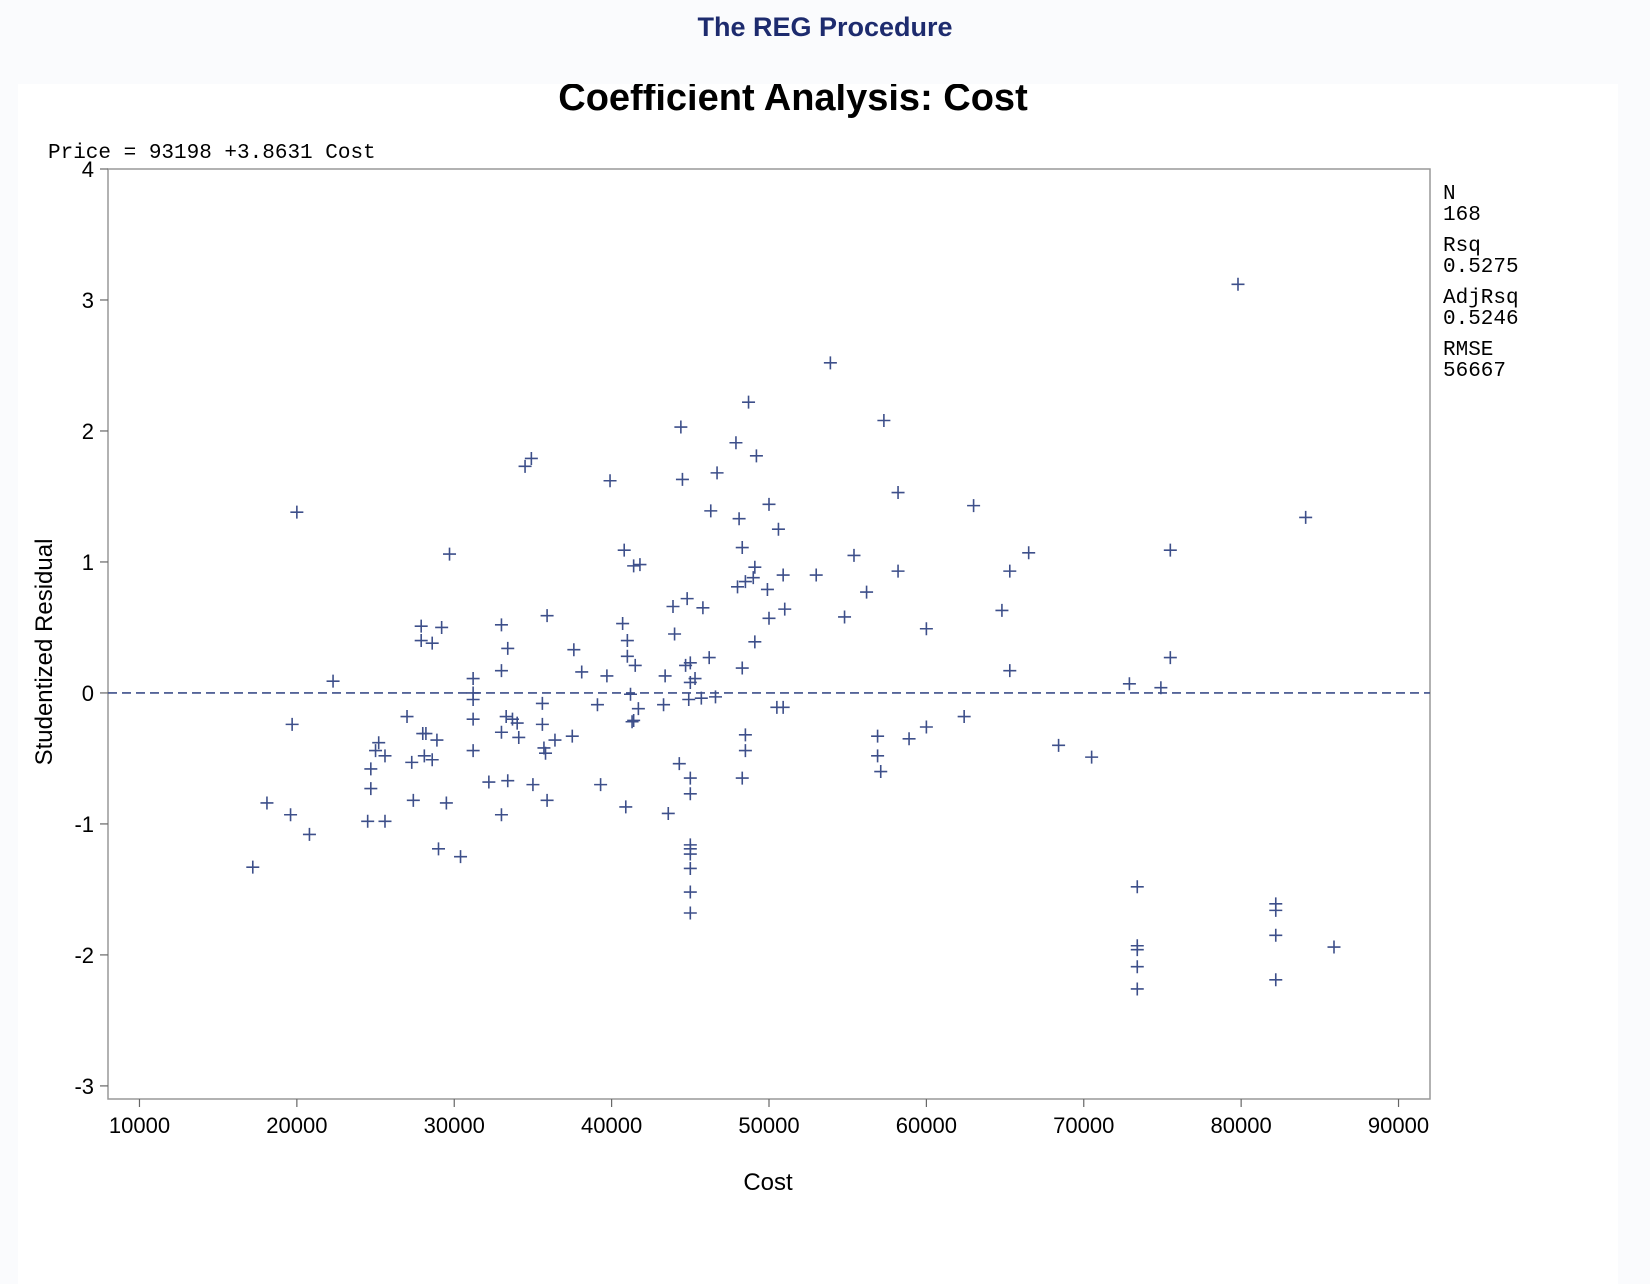  Describe the element at coordinates (1481, 267) in the screenshot. I see `stat-value: 0.5275` at that location.